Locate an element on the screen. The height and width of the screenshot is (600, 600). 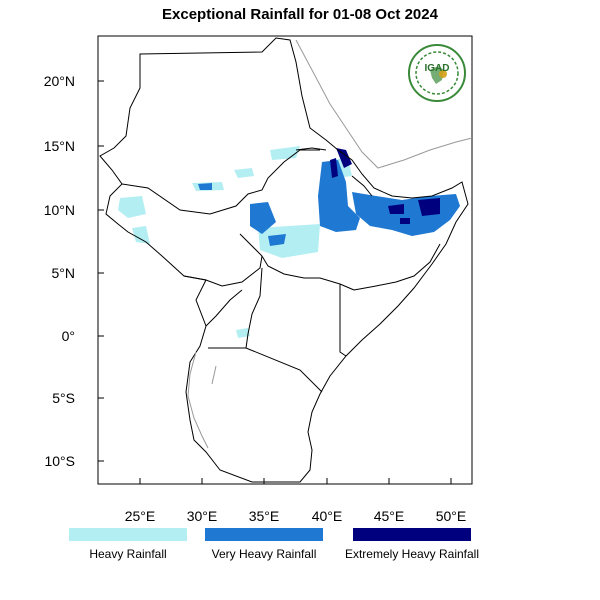
legend-item-extremely-heavy: Extremely Heavy Rainfall is located at coordinates (412, 544).